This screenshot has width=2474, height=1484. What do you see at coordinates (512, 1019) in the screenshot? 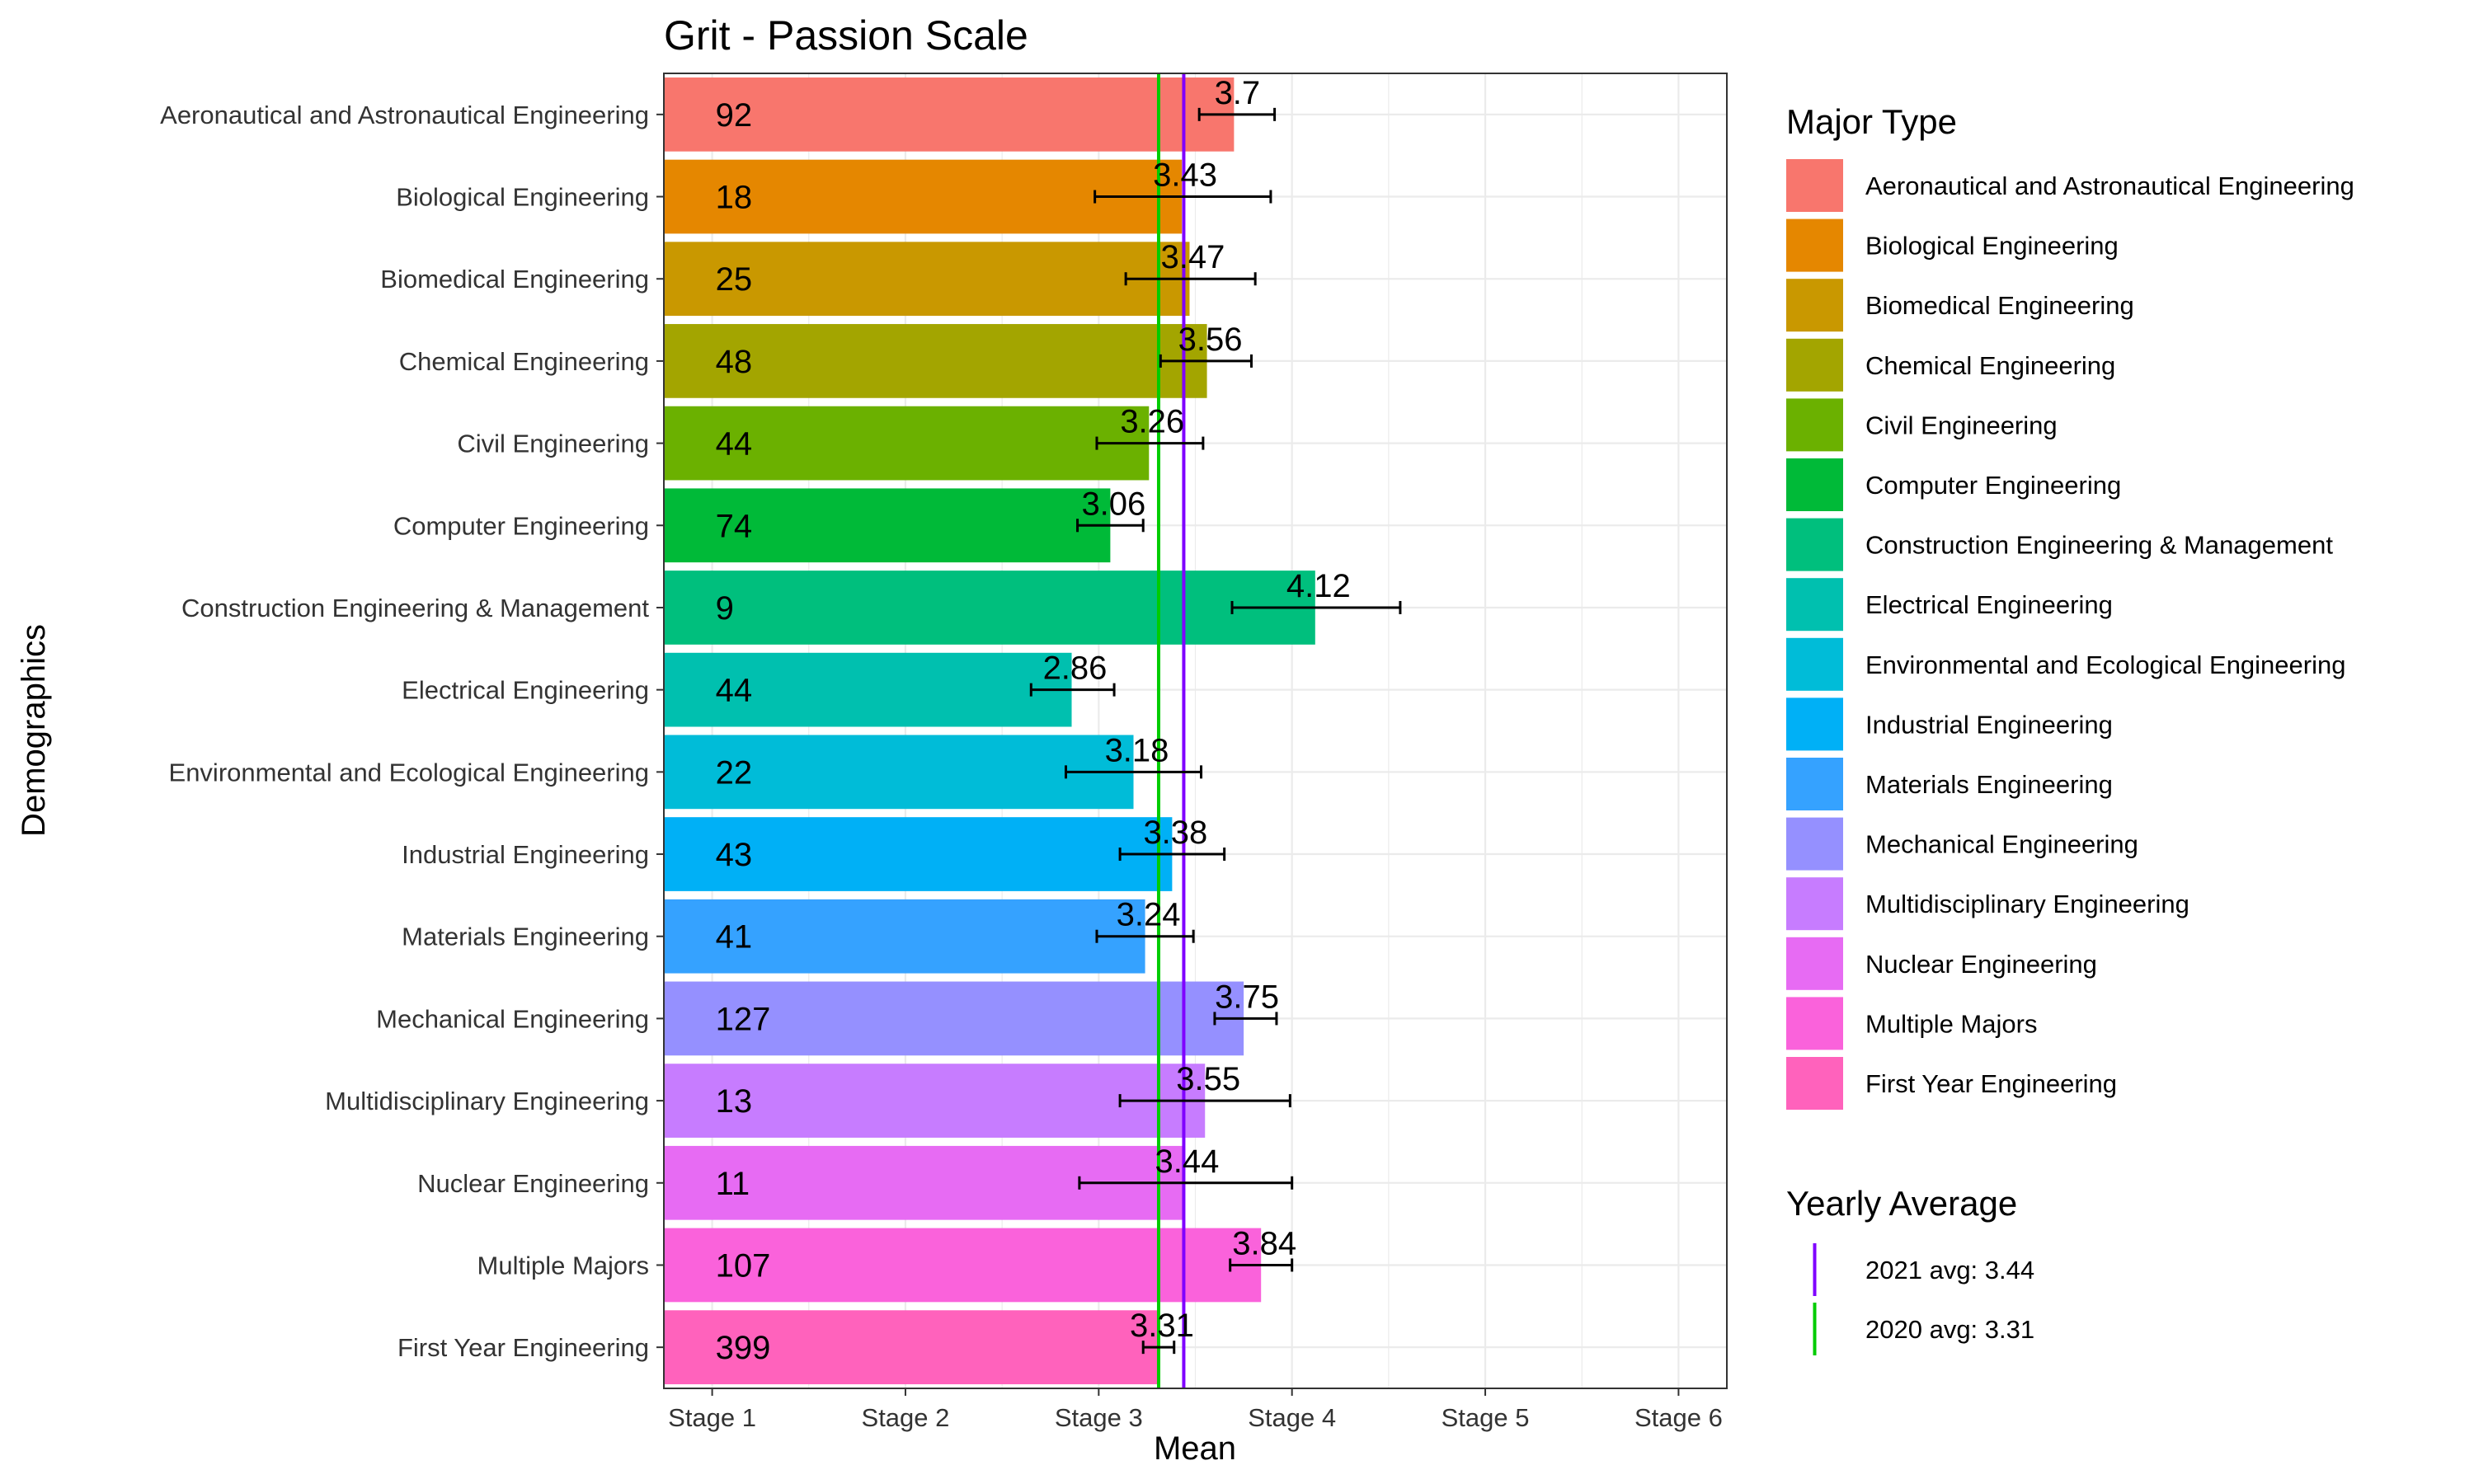
I see `y-tick-label: Mechanical Engineering` at bounding box center [512, 1019].